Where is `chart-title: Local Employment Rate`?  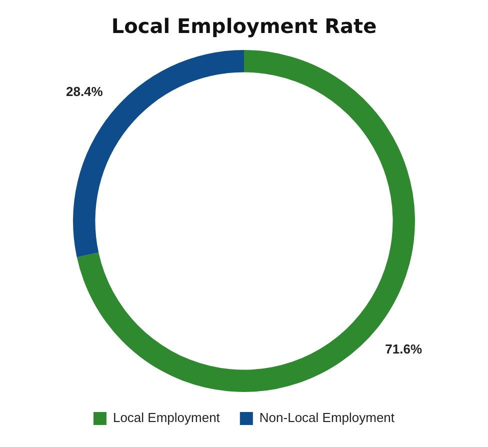 chart-title: Local Employment Rate is located at coordinates (244, 26).